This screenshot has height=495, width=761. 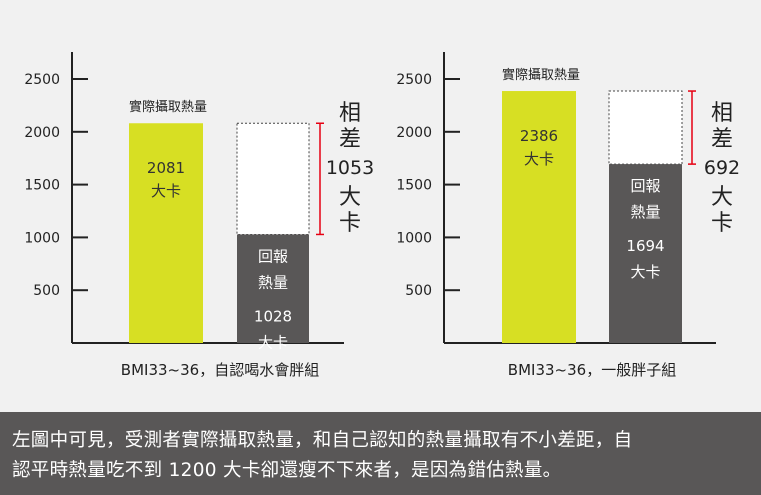 I want to click on chart-1-bar-top-label: 實際攝取熱量, so click(x=168, y=107).